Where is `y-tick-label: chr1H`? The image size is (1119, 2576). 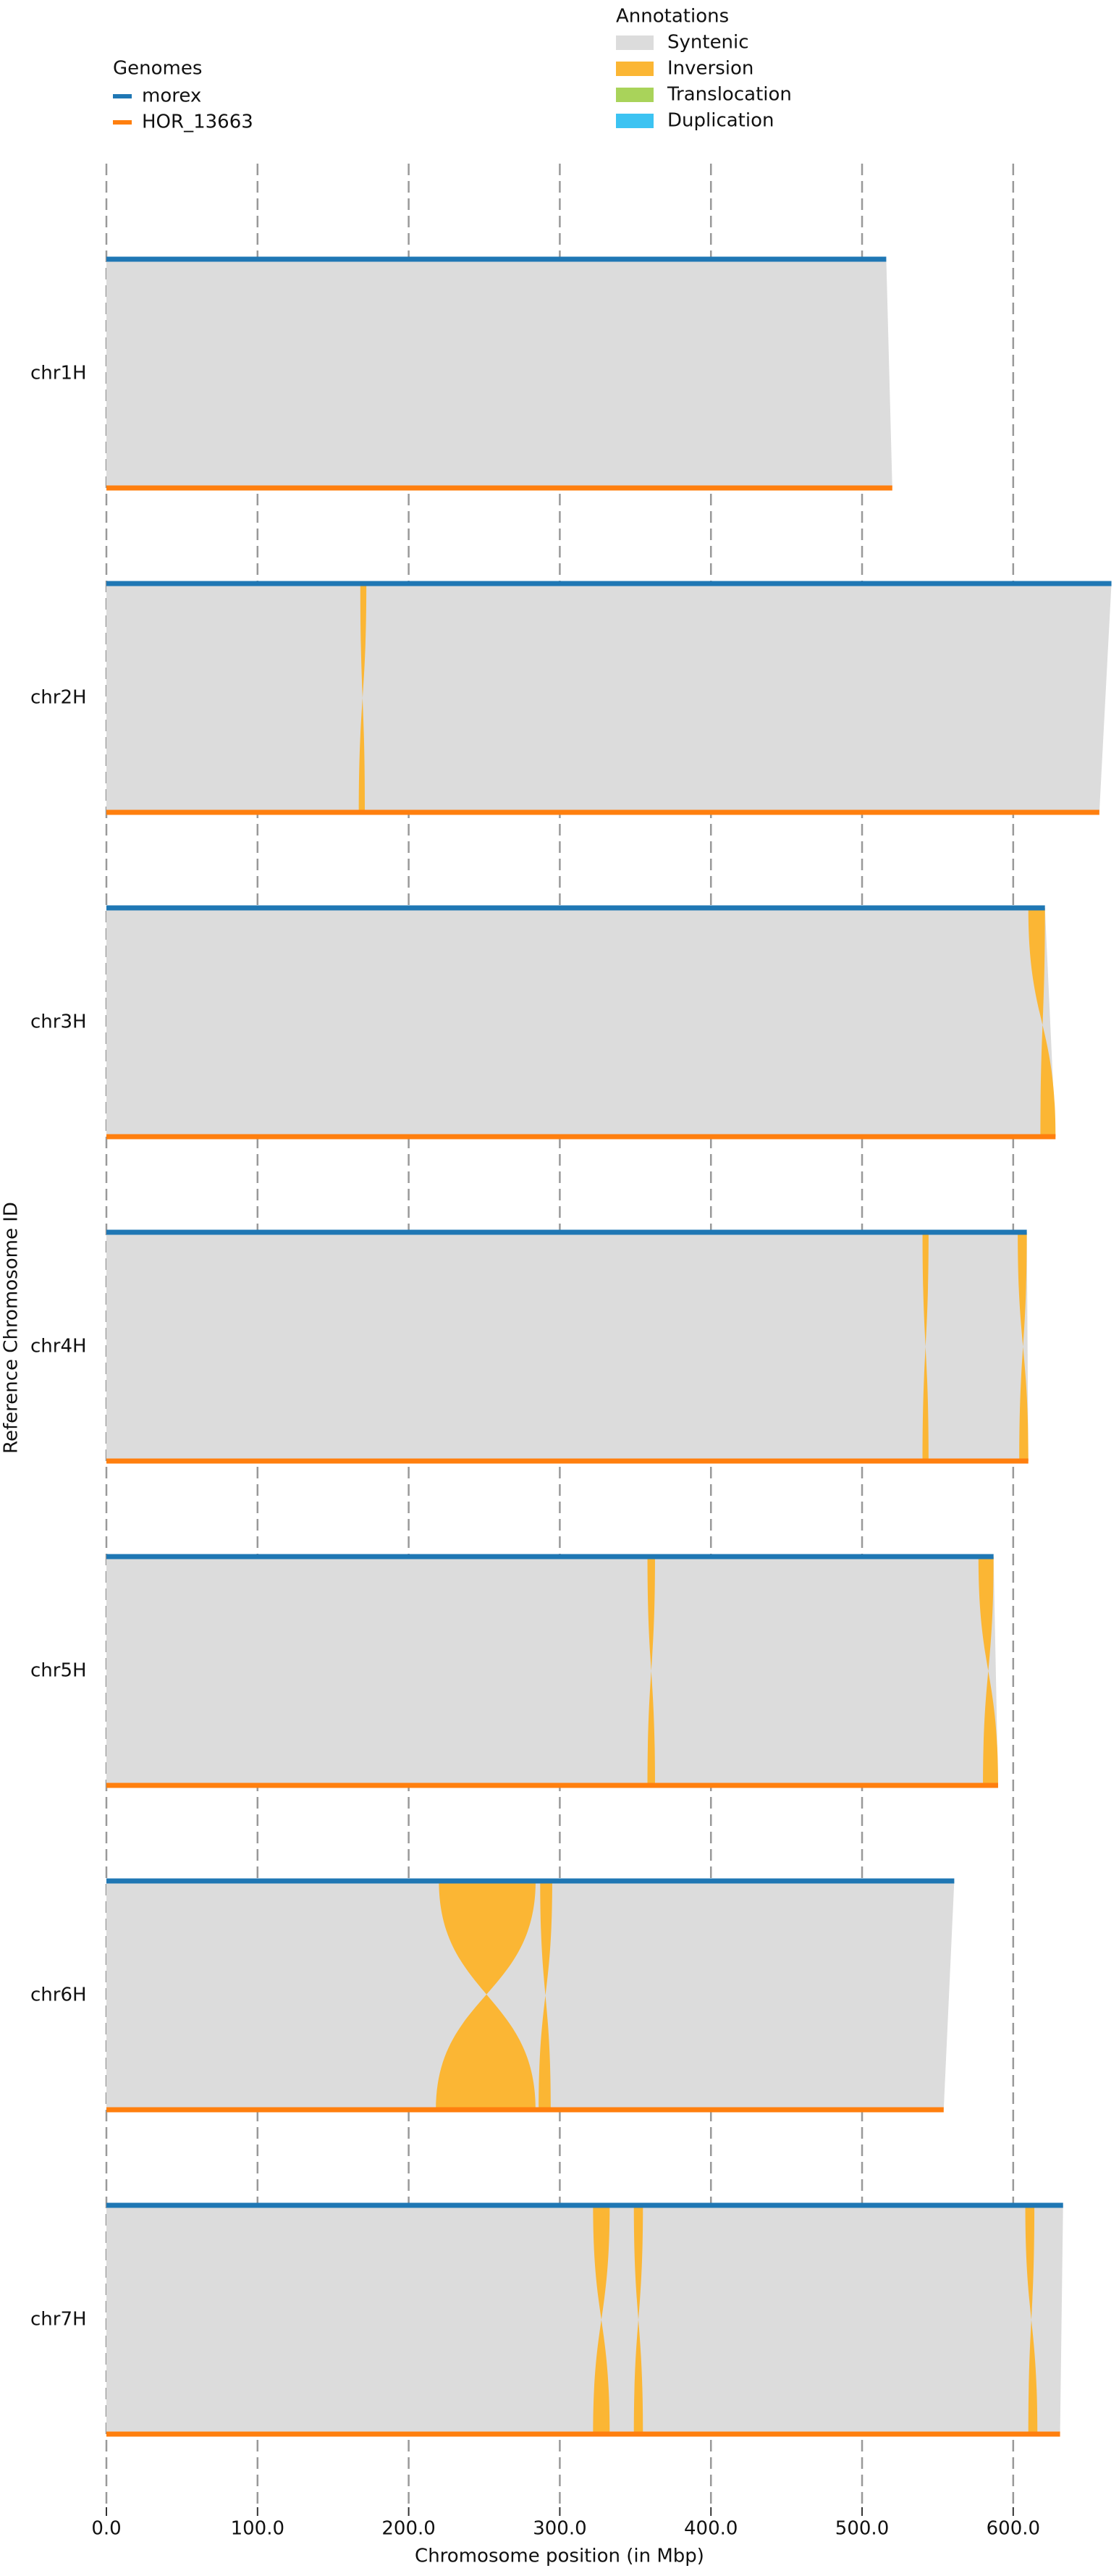
y-tick-label: chr1H is located at coordinates (58, 373).